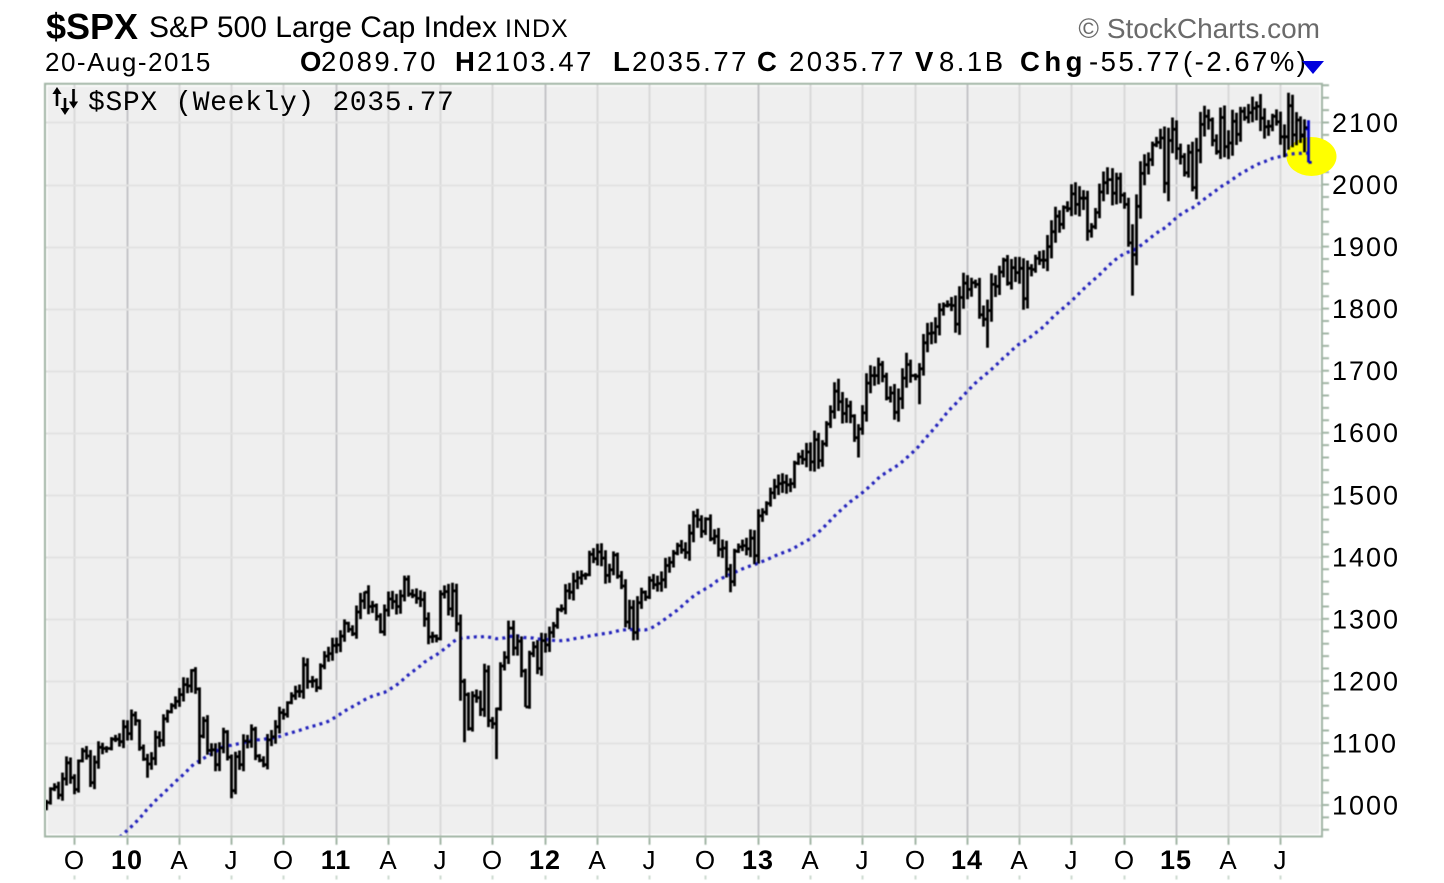  Describe the element at coordinates (128, 62) in the screenshot. I see `svg-text: 20-Aug-2015` at that location.